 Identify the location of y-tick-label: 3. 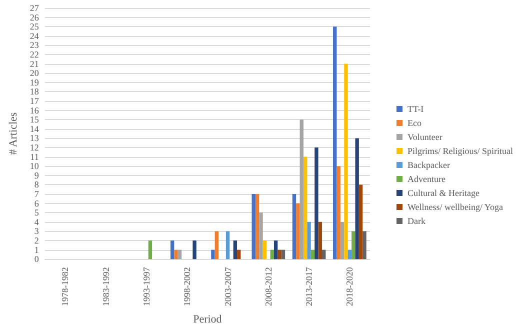
(37, 231).